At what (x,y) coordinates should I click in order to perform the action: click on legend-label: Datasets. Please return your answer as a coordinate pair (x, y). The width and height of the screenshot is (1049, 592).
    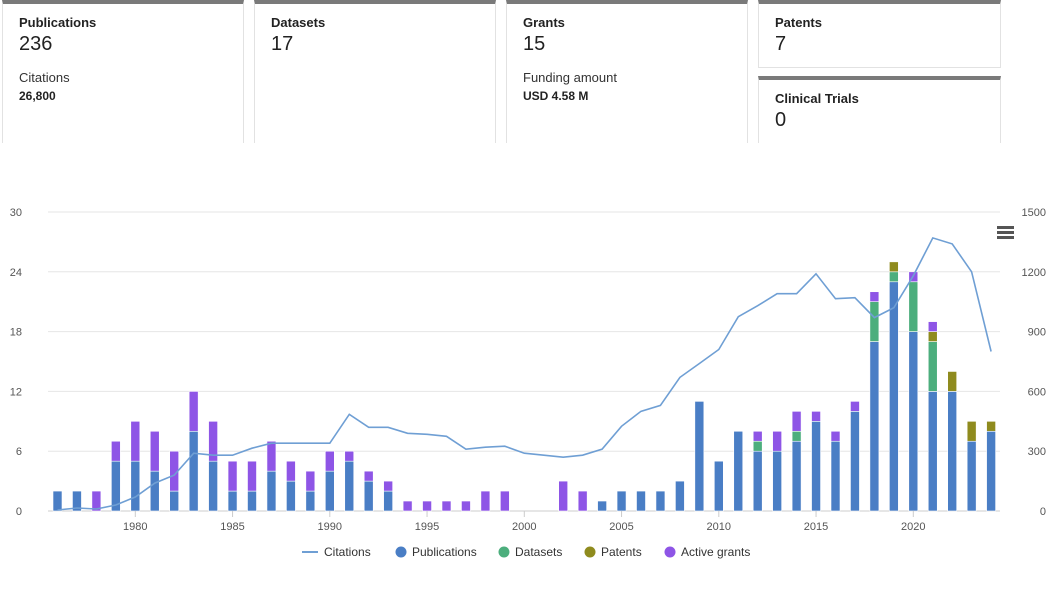
    Looking at the image, I should click on (538, 552).